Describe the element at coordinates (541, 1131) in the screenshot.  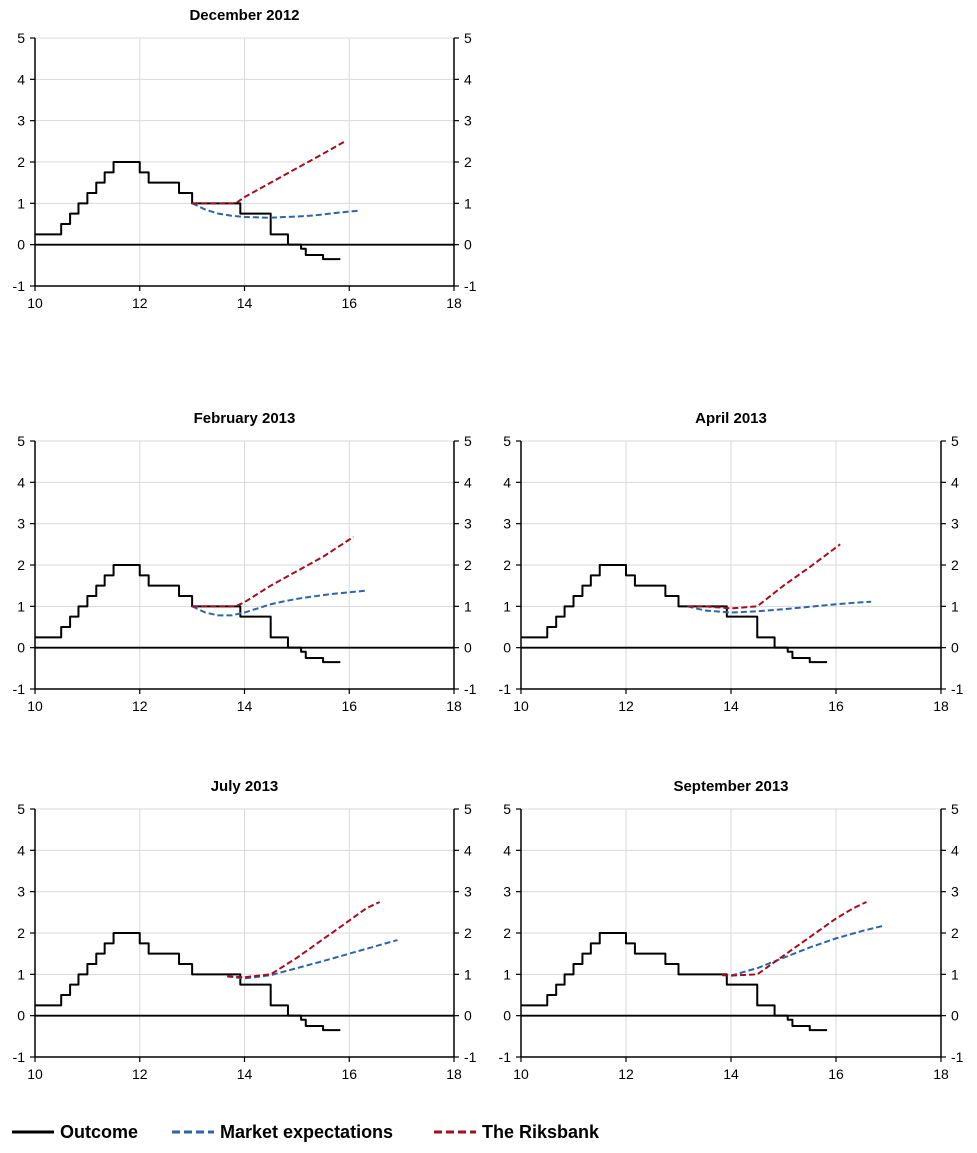
I see `legend-label-the-riksbank: The Riksbank` at that location.